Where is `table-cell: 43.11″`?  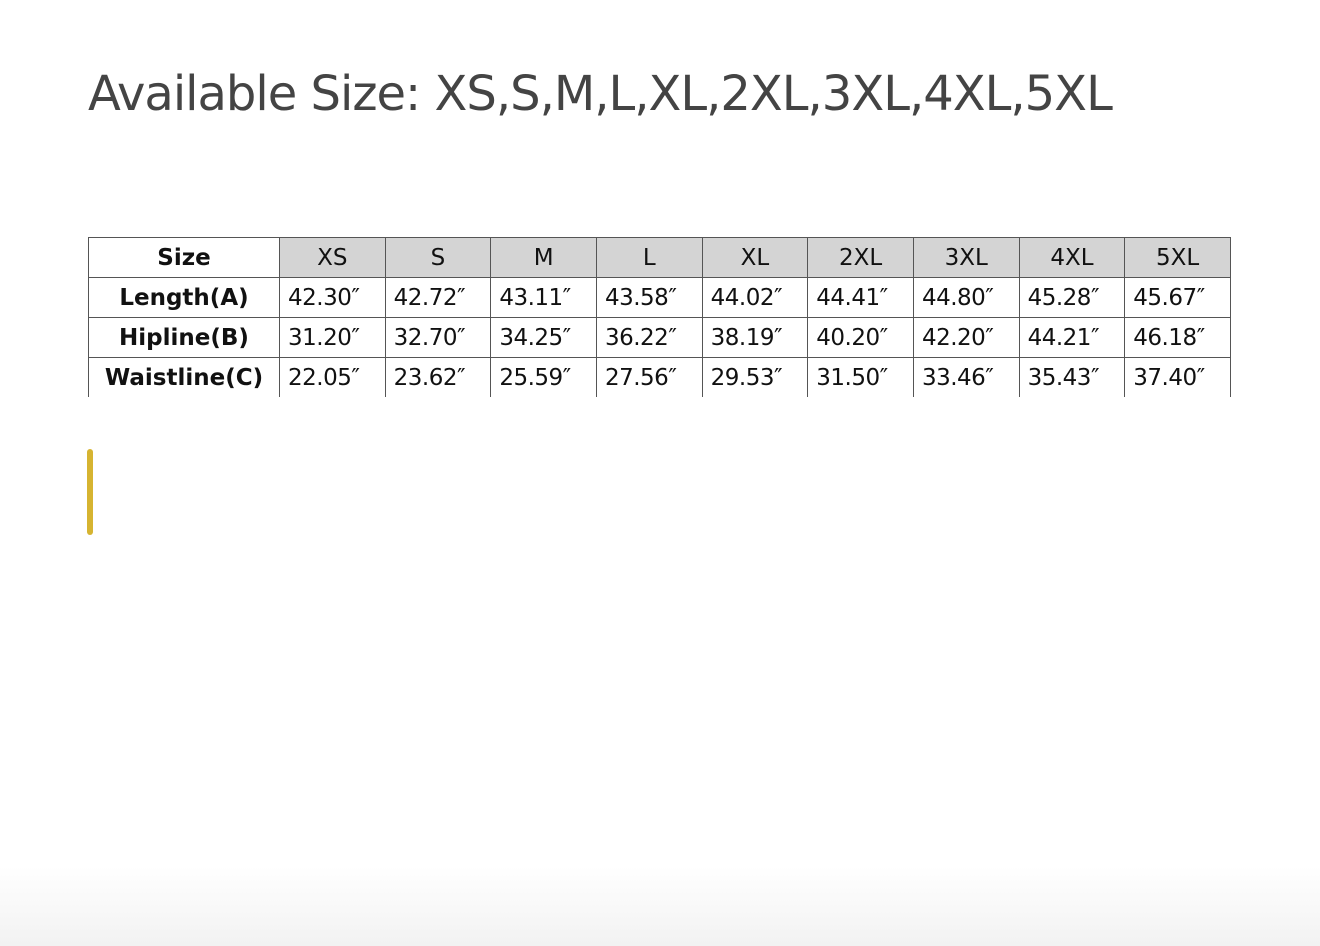
table-cell: 43.11″ is located at coordinates (543, 297).